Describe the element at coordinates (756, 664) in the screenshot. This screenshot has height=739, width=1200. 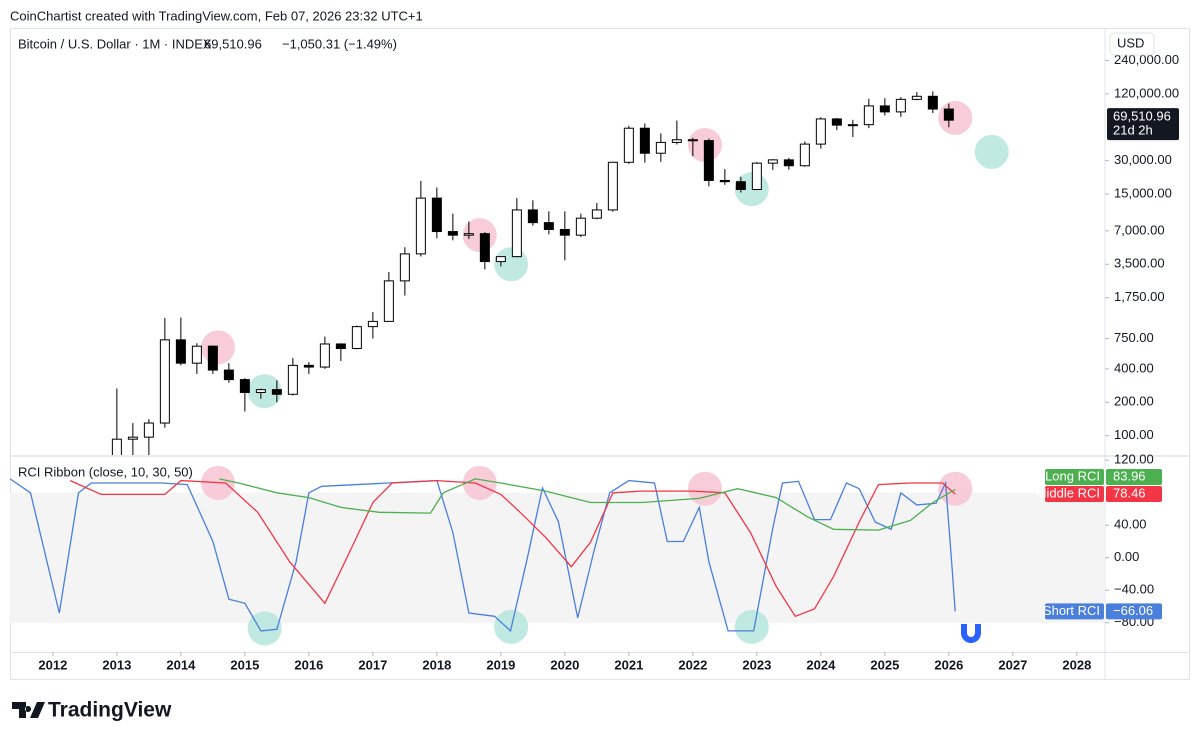
I see `x-tick-label: 2023` at that location.